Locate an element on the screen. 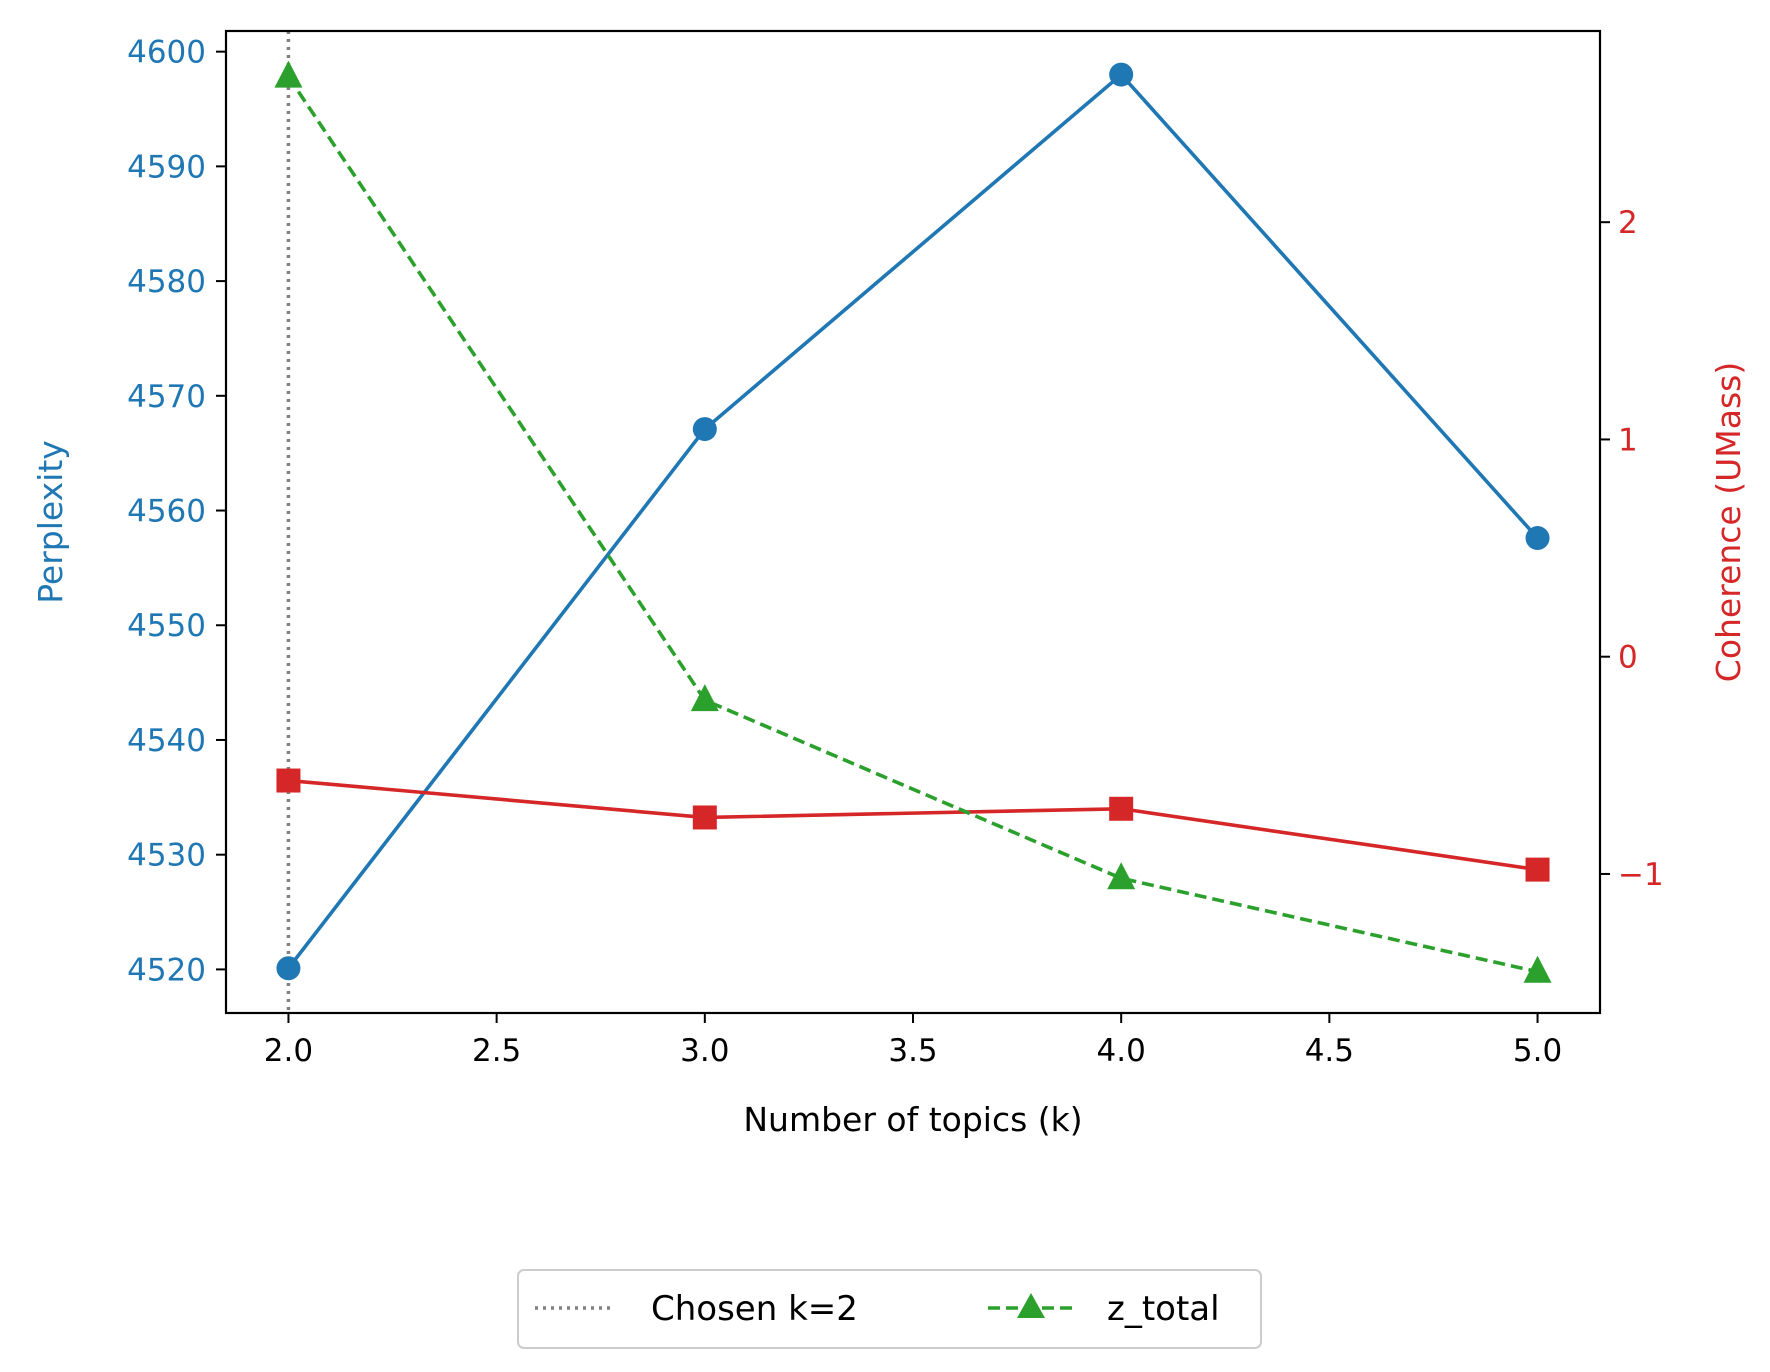  y-left-tick-label-7: 4590 is located at coordinates (166, 167).